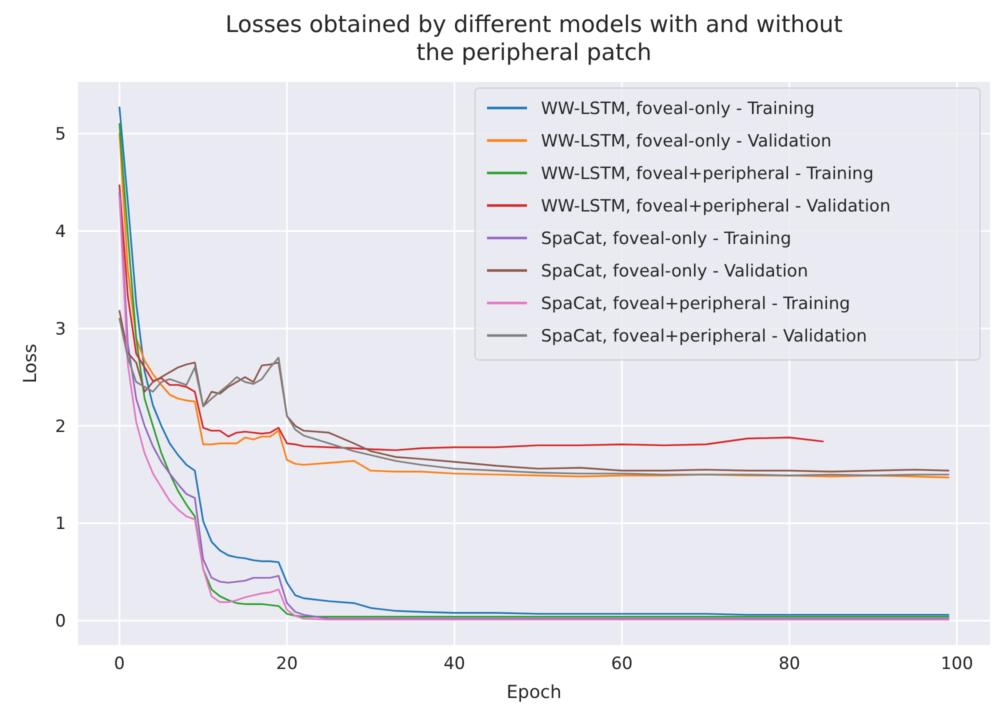 The width and height of the screenshot is (998, 714). Describe the element at coordinates (455, 664) in the screenshot. I see `x-tick-label: 40` at that location.